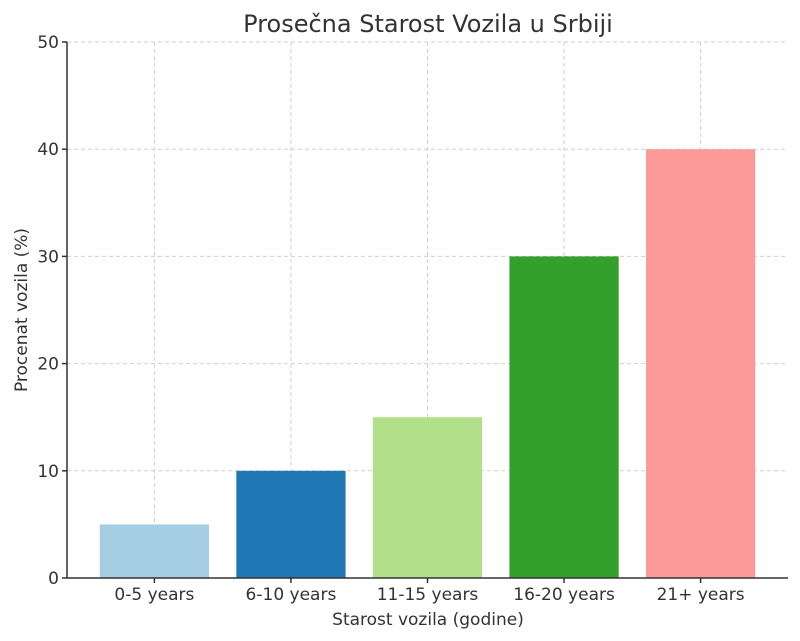 This screenshot has width=800, height=641. What do you see at coordinates (48, 472) in the screenshot?
I see `y-tick-label: 10` at bounding box center [48, 472].